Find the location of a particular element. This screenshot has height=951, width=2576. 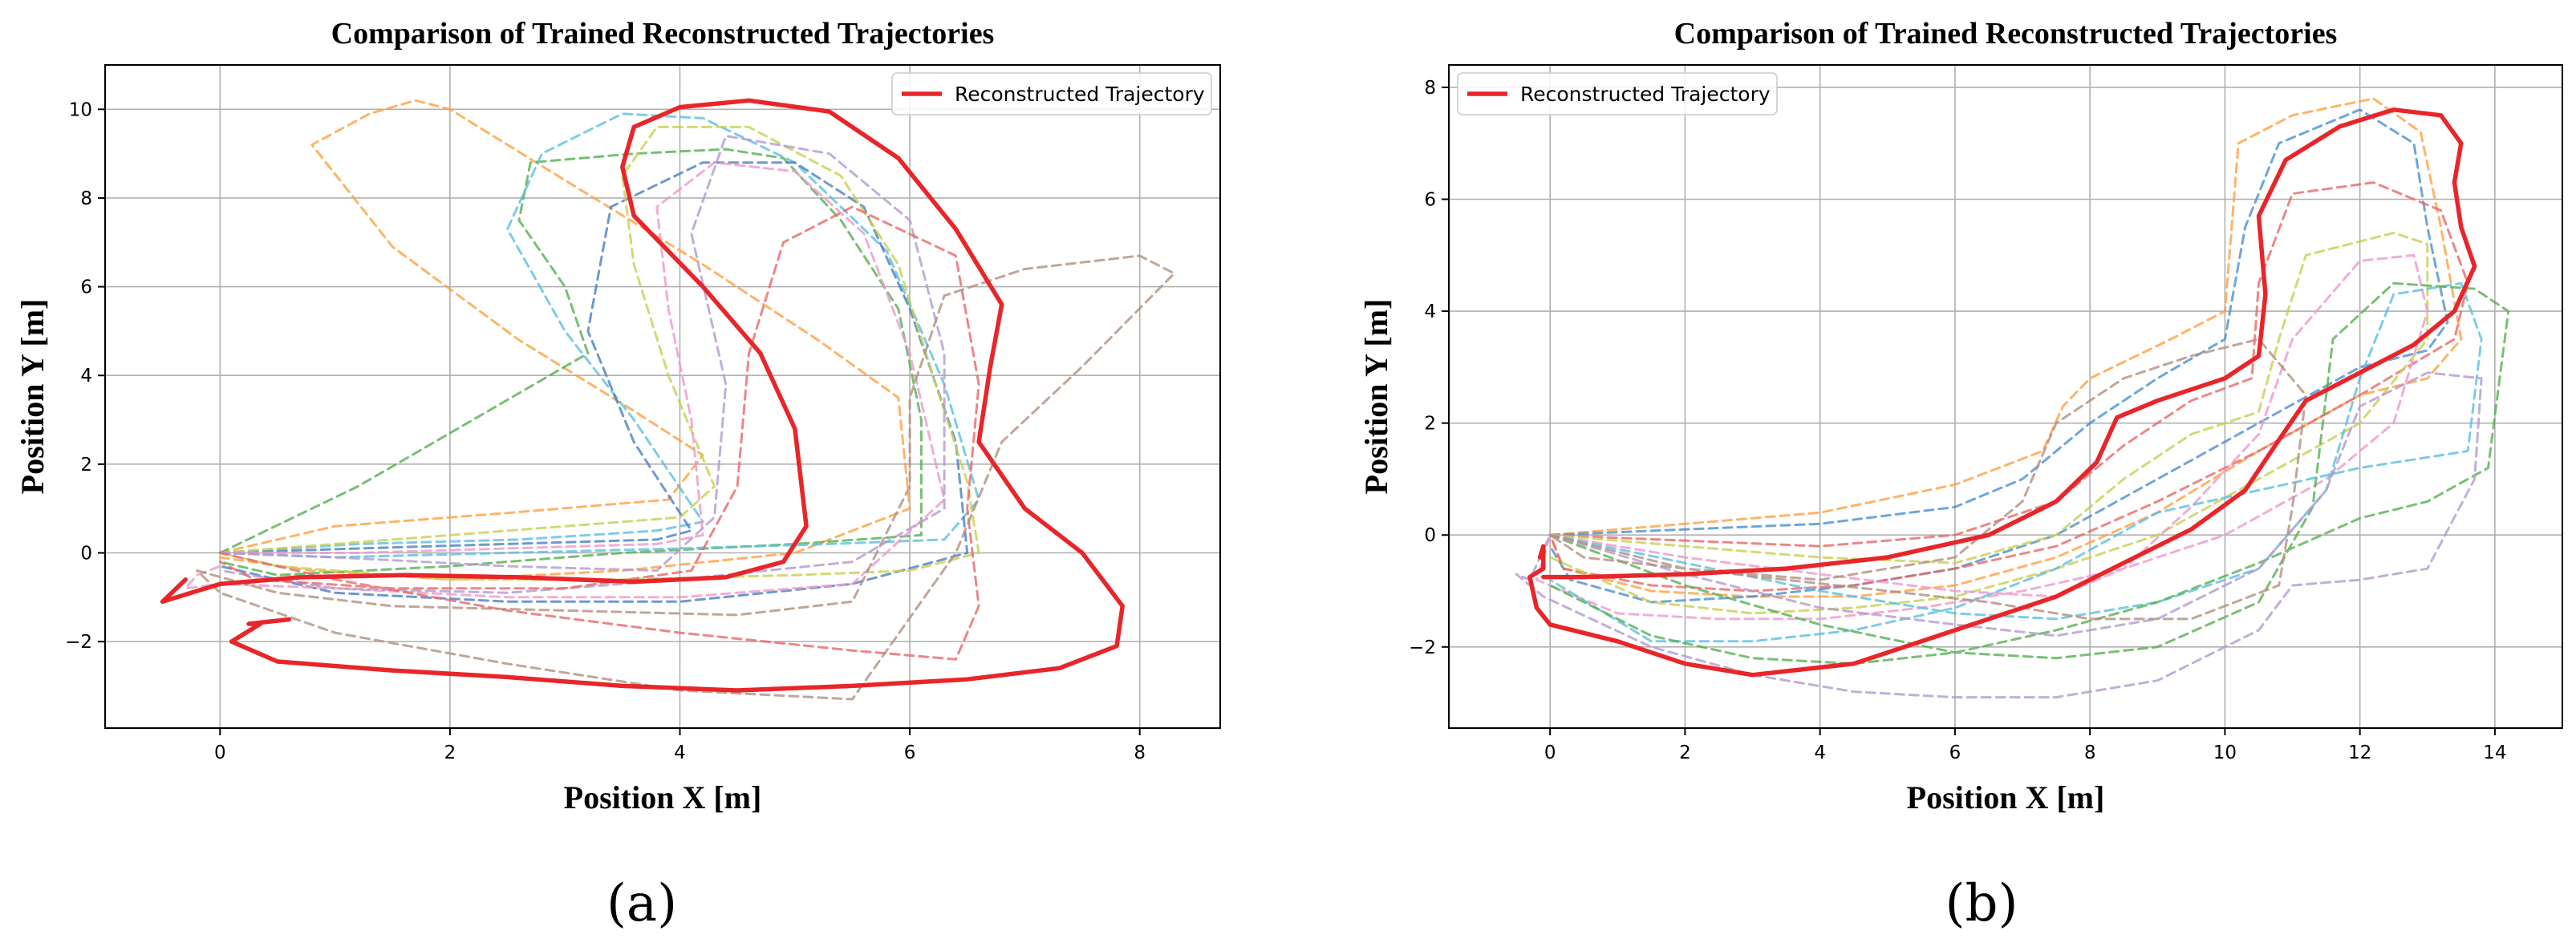

panel-caption-b: (b) is located at coordinates (1981, 903).